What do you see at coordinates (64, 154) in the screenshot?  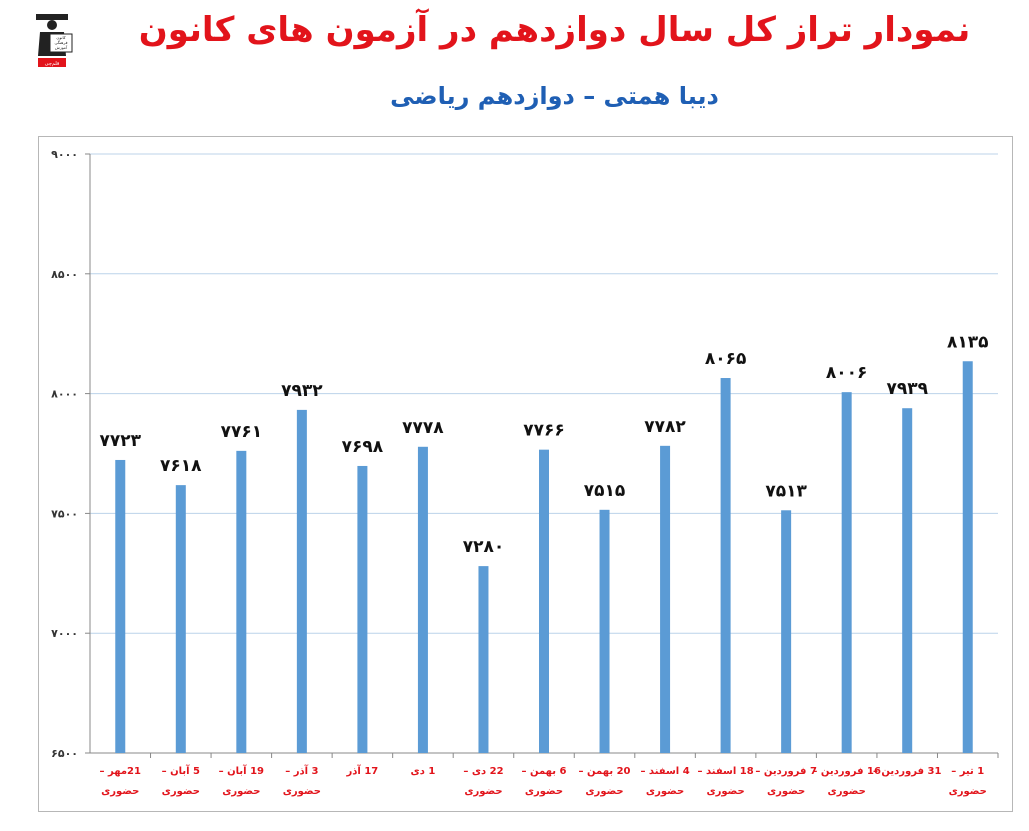 I see `y-tick-label: ۹۰۰۰` at bounding box center [64, 154].